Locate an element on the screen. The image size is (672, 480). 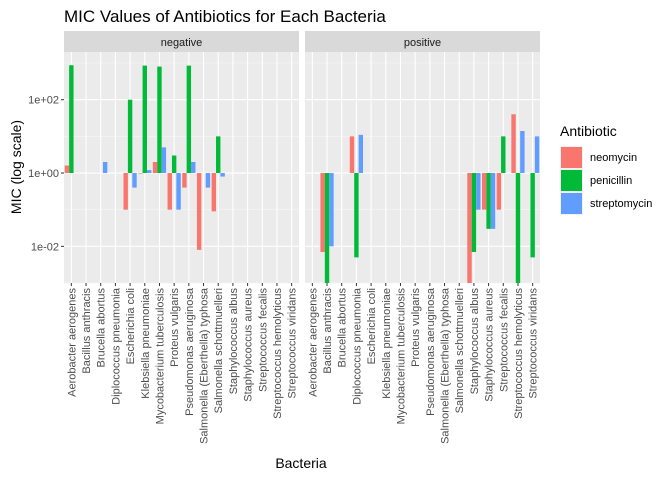
bar-penicillin-staphylococcus-aureus is located at coordinates (488, 201).